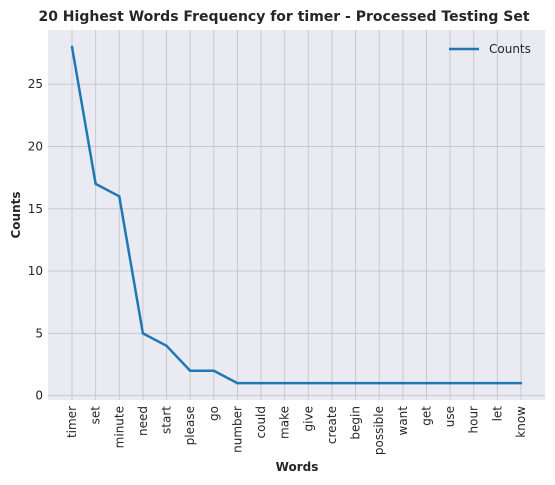 This screenshot has width=555, height=485. I want to click on y-tick-labels: 0 5 10 15 20 25, so click(35, 239).